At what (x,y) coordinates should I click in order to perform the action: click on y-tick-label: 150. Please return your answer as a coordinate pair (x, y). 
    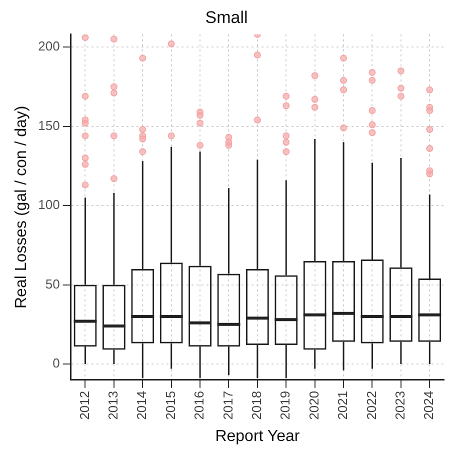
    Looking at the image, I should click on (49, 125).